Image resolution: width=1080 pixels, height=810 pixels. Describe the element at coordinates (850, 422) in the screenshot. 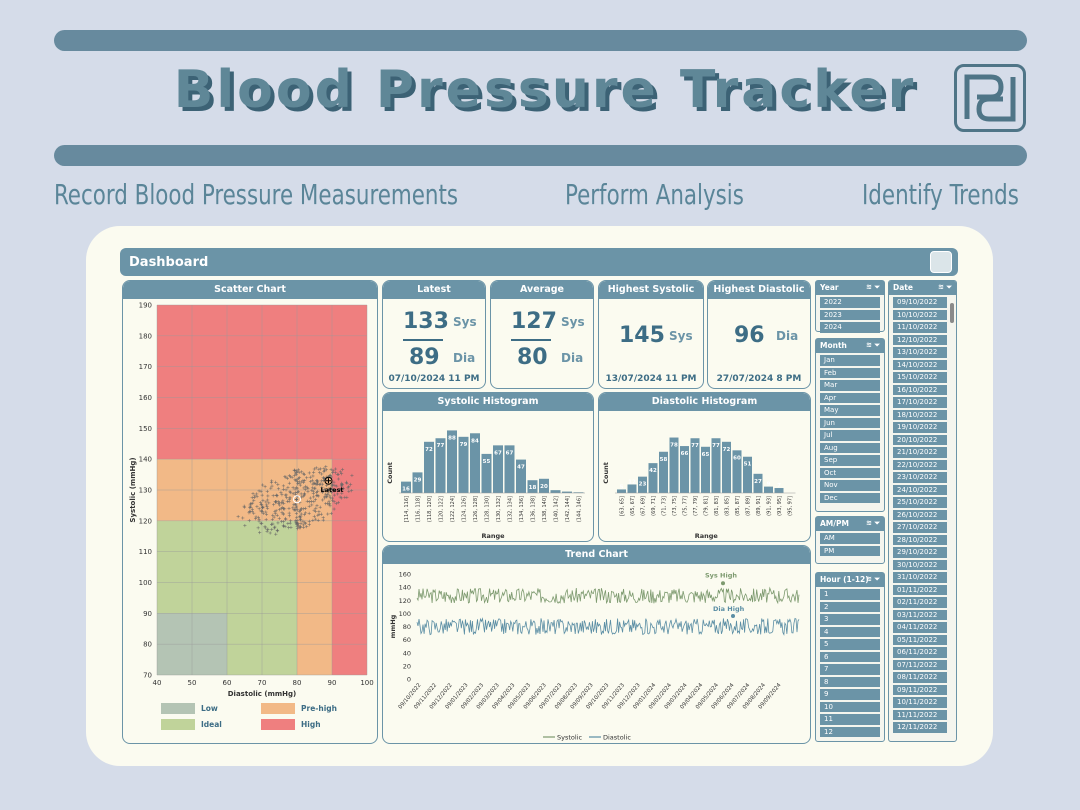

I see `month-slicer-item: Jun` at that location.